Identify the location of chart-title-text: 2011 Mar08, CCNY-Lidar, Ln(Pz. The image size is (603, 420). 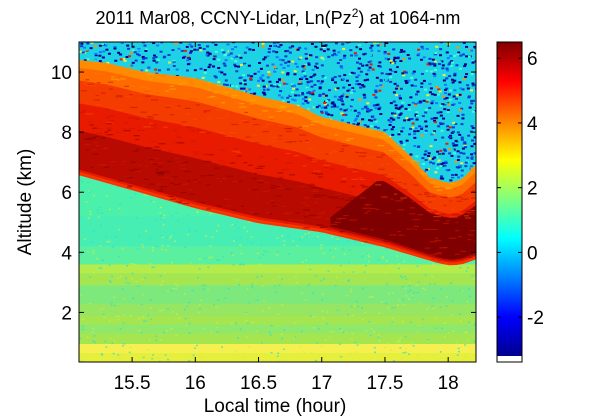
(224, 18).